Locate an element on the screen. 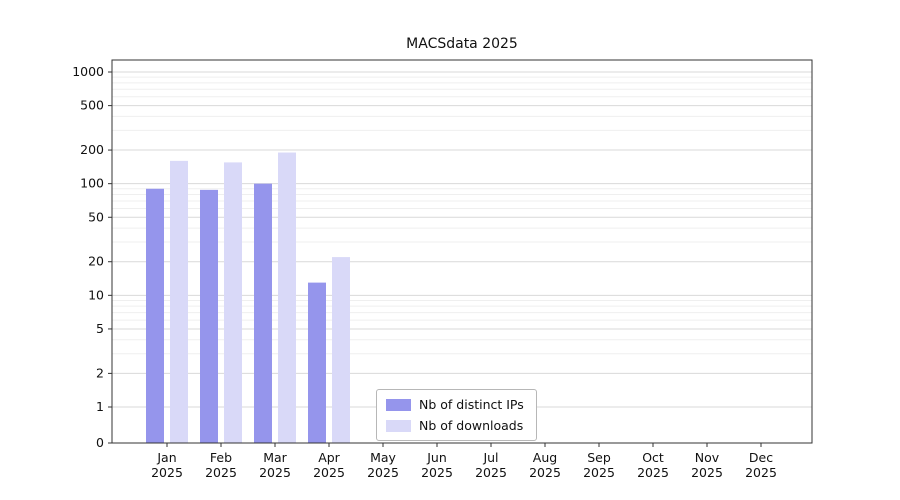 Image resolution: width=900 pixels, height=500 pixels. bar-apr-downloads is located at coordinates (341, 350).